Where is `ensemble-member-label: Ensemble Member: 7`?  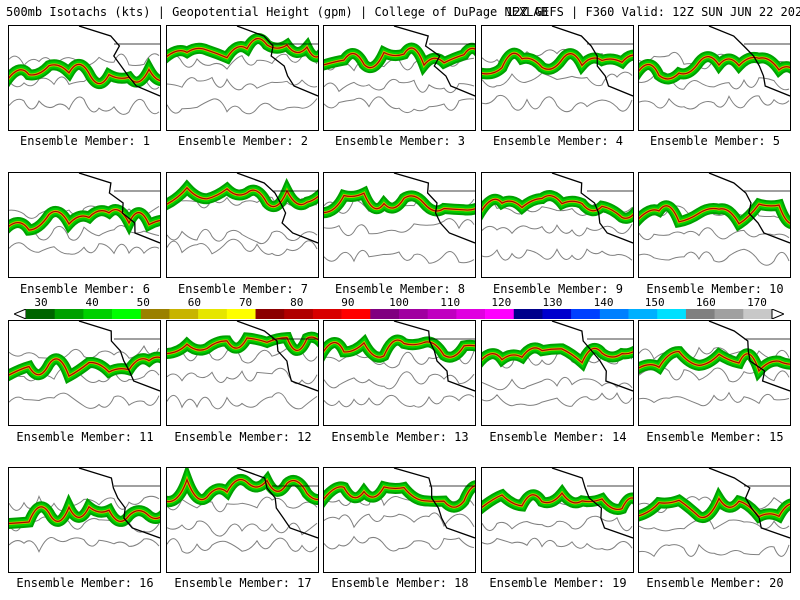
ensemble-member-label: Ensemble Member: 7 is located at coordinates (243, 289).